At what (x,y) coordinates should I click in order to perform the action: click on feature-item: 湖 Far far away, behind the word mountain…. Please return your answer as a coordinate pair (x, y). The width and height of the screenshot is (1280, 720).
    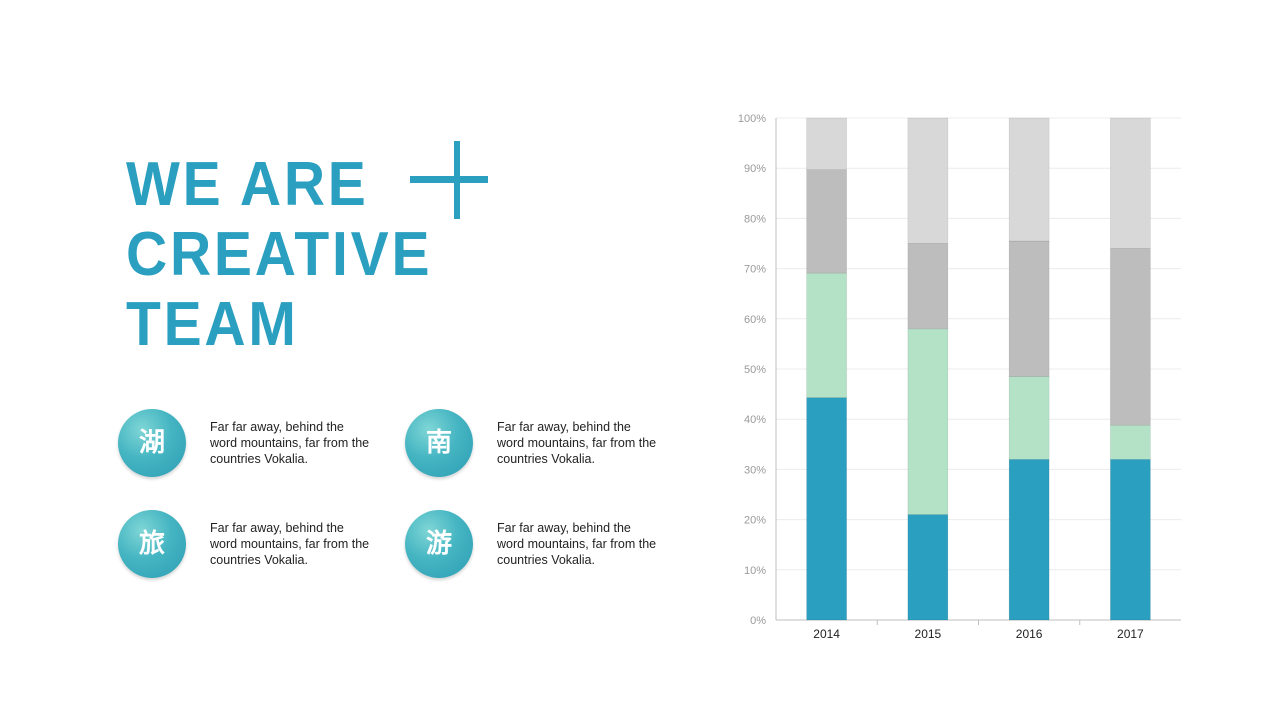
    Looking at the image, I should click on (268, 444).